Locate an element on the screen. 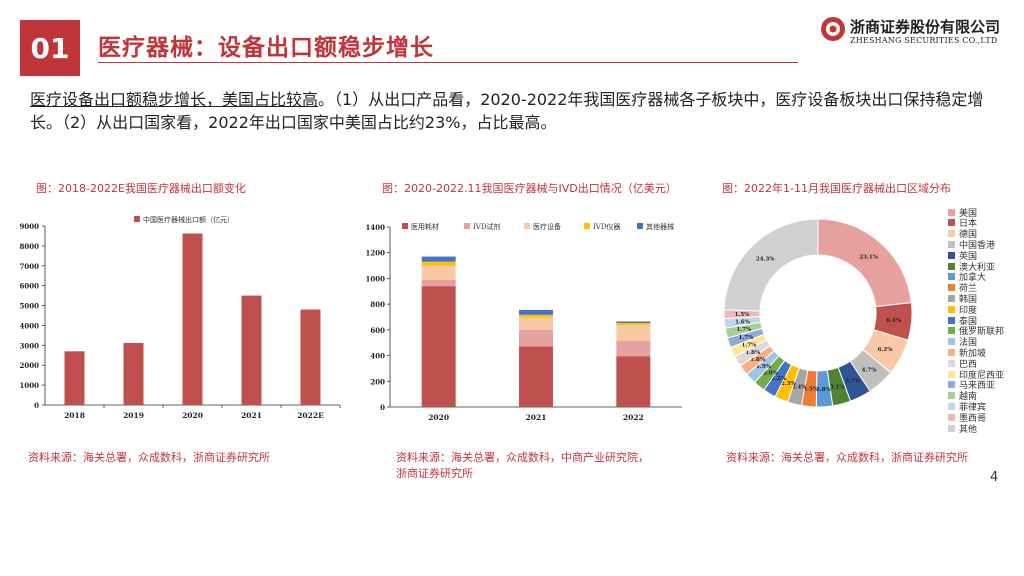 The height and width of the screenshot is (576, 1024). chart3-legend-label: 加拿大 is located at coordinates (973, 278).